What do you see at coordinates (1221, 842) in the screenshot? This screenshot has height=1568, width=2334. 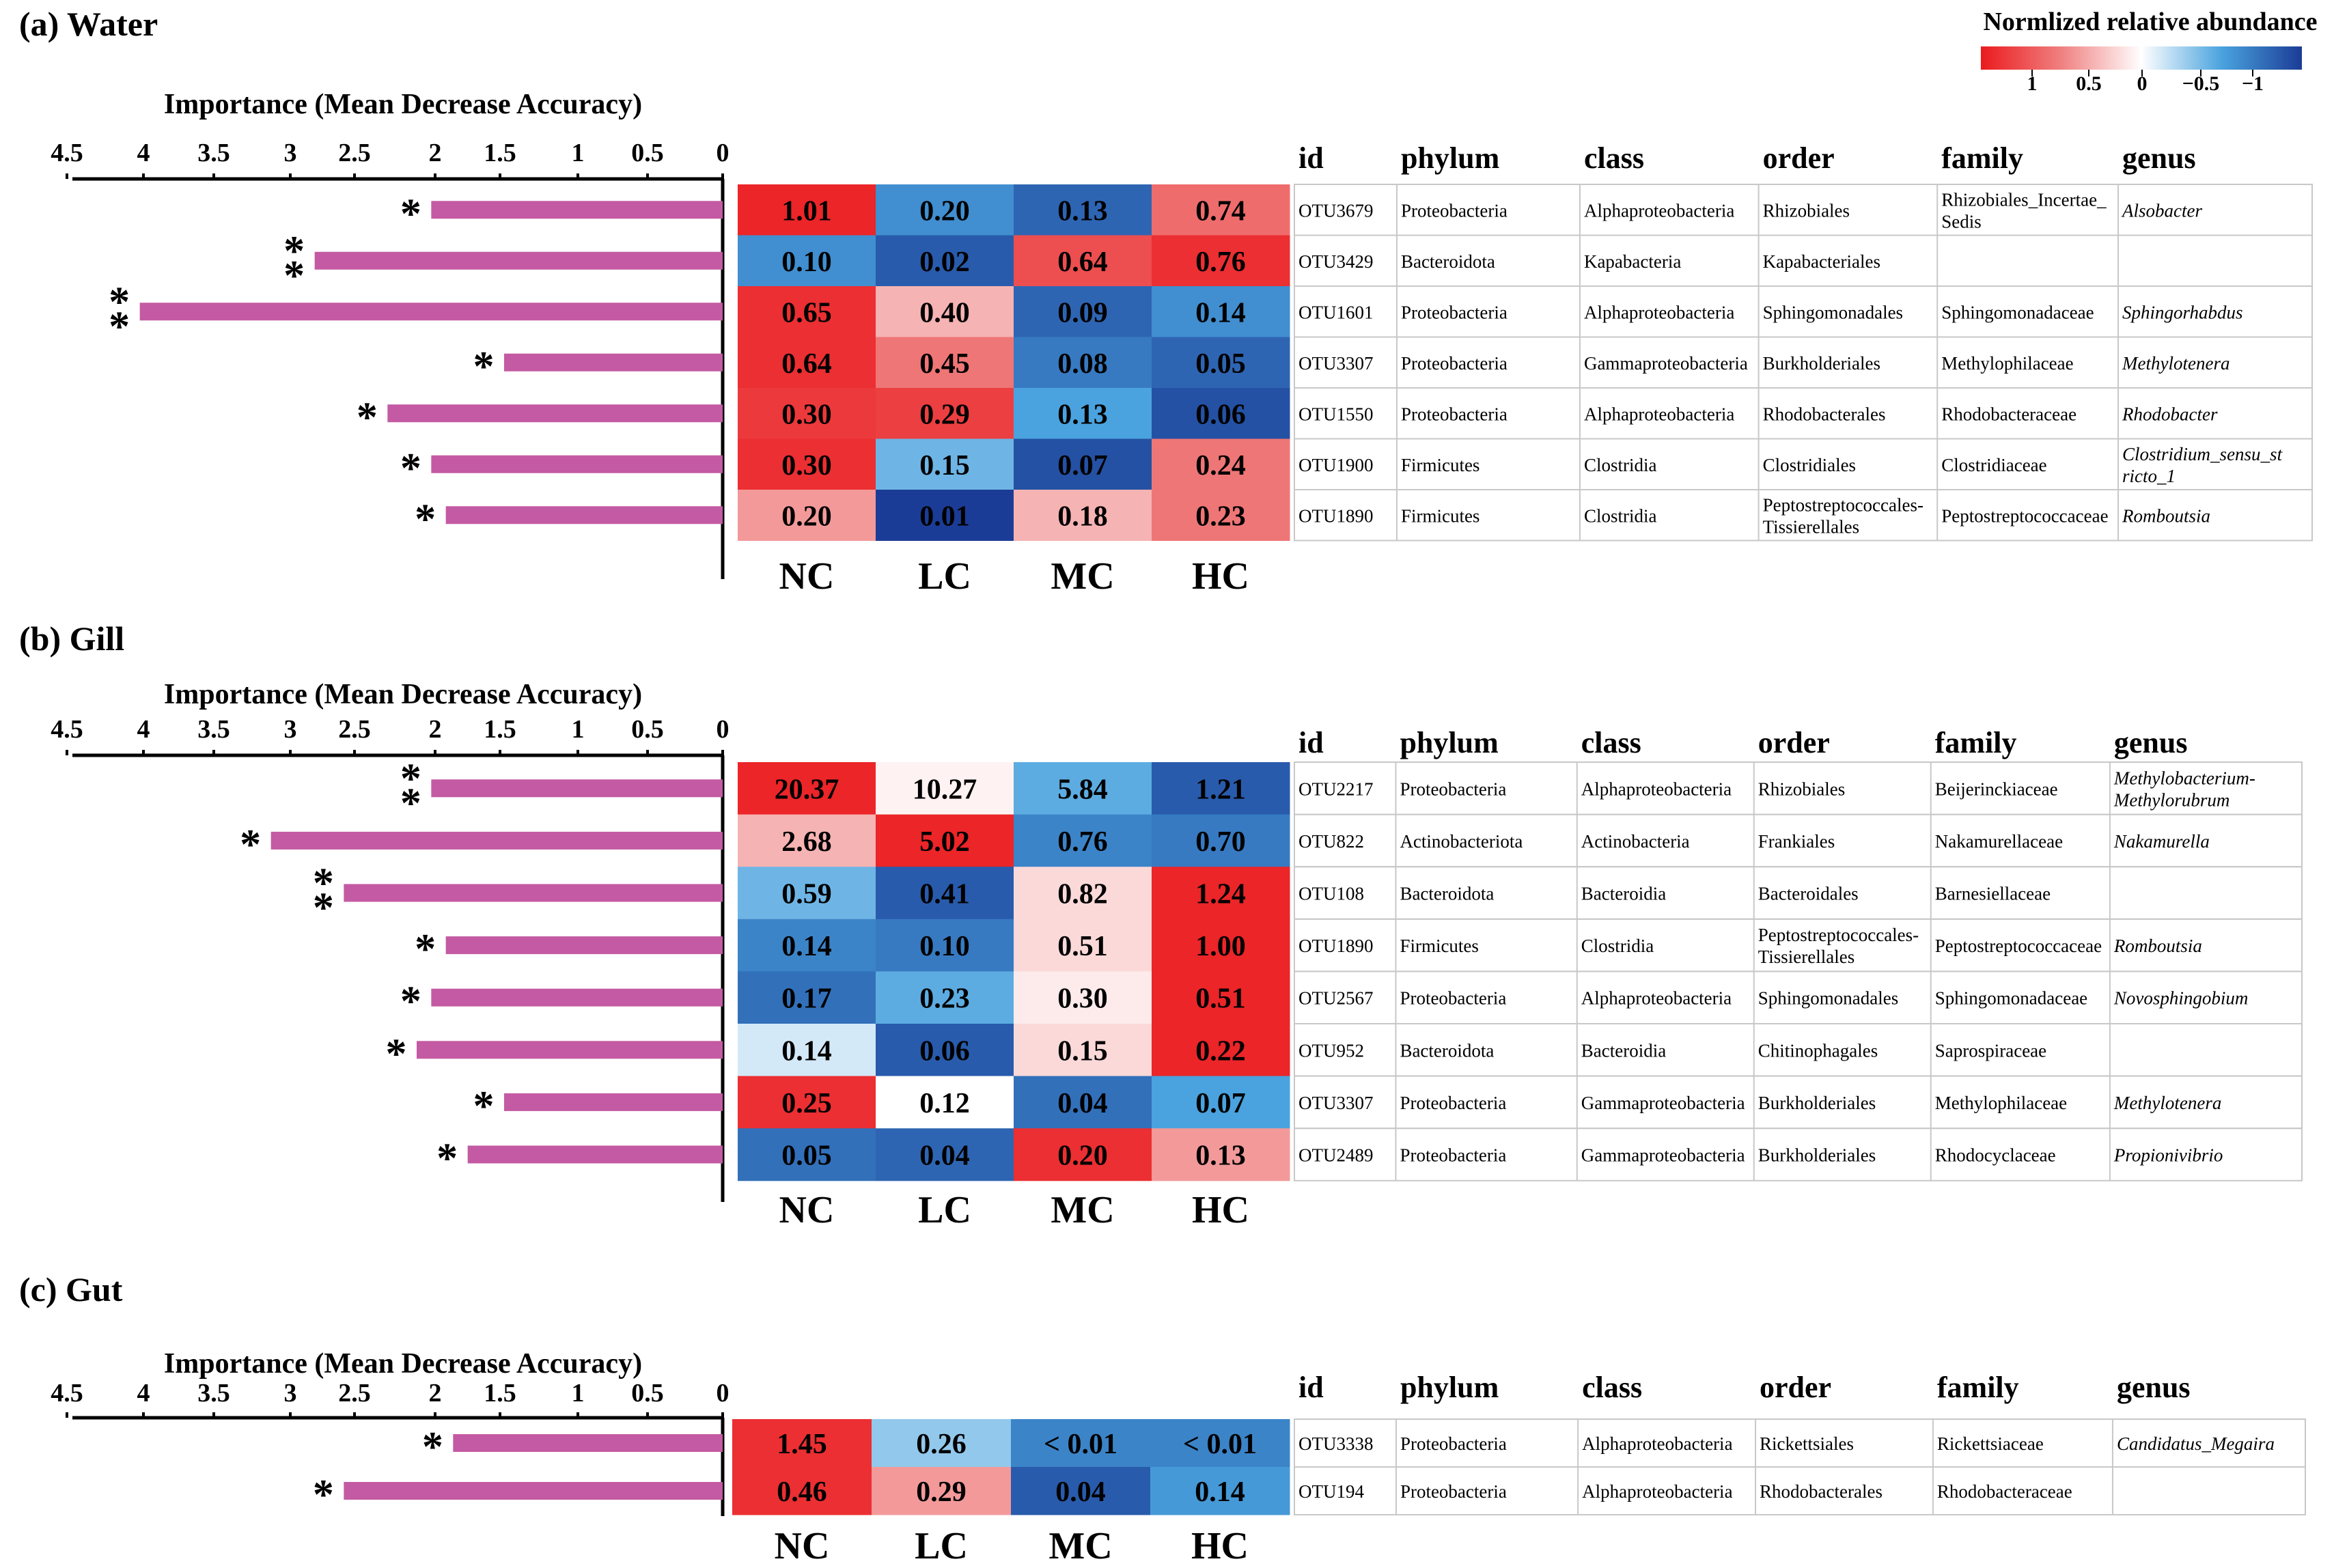 I see `heatmap-value: 0.70` at bounding box center [1221, 842].